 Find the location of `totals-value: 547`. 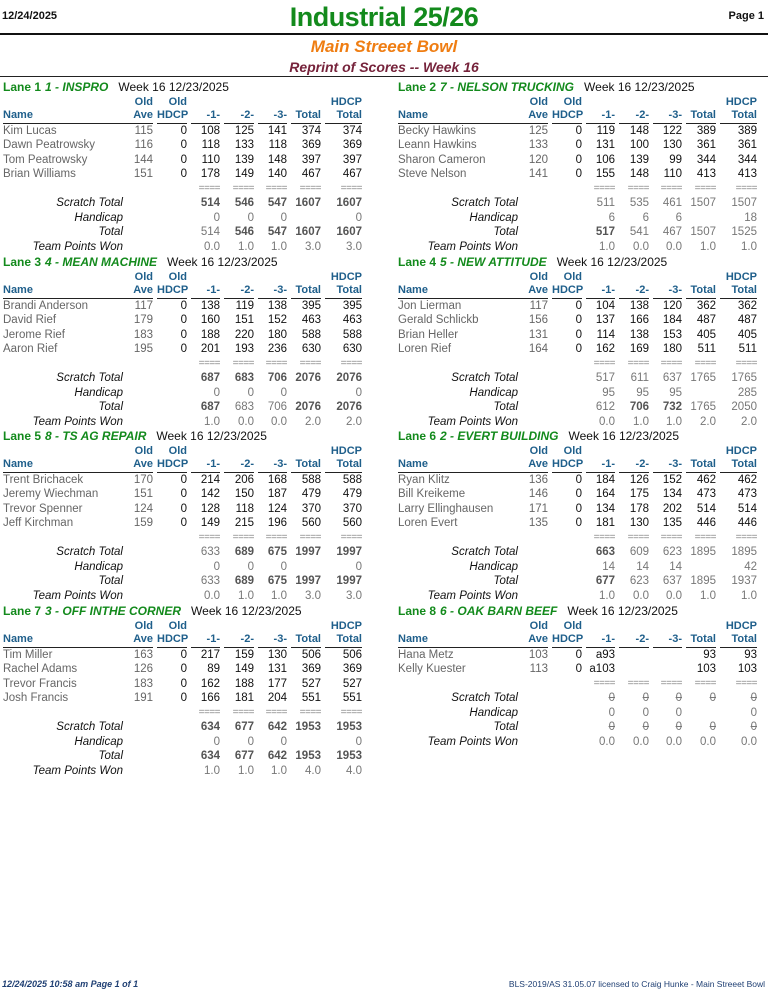

totals-value: 547 is located at coordinates (277, 203).